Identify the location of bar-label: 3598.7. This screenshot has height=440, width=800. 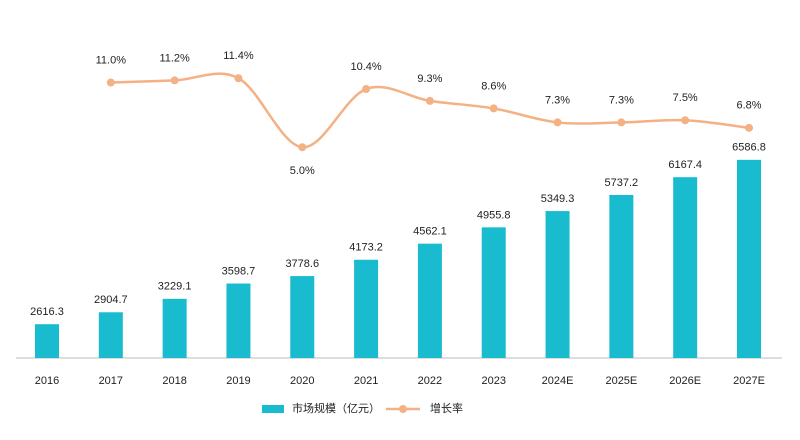
(239, 271).